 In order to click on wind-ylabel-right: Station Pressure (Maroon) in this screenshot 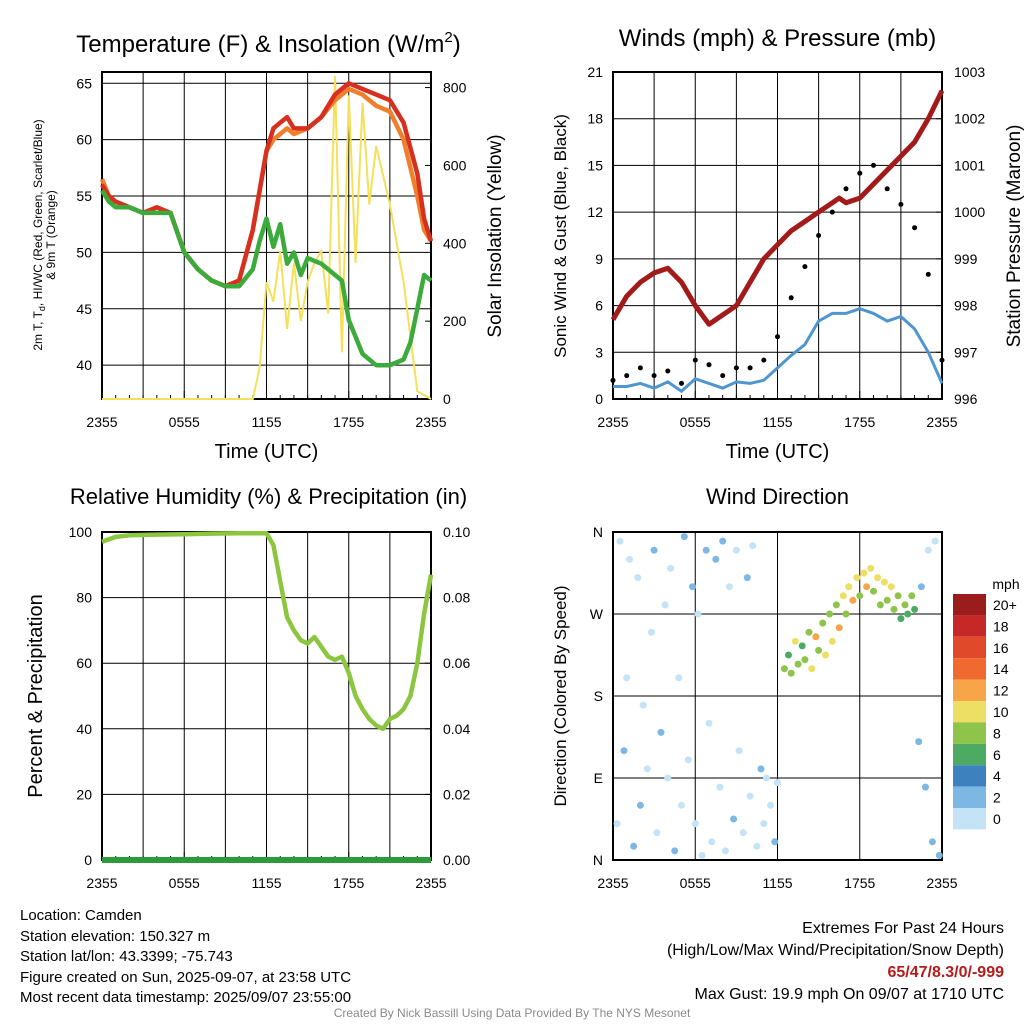, I will do `click(1014, 236)`.